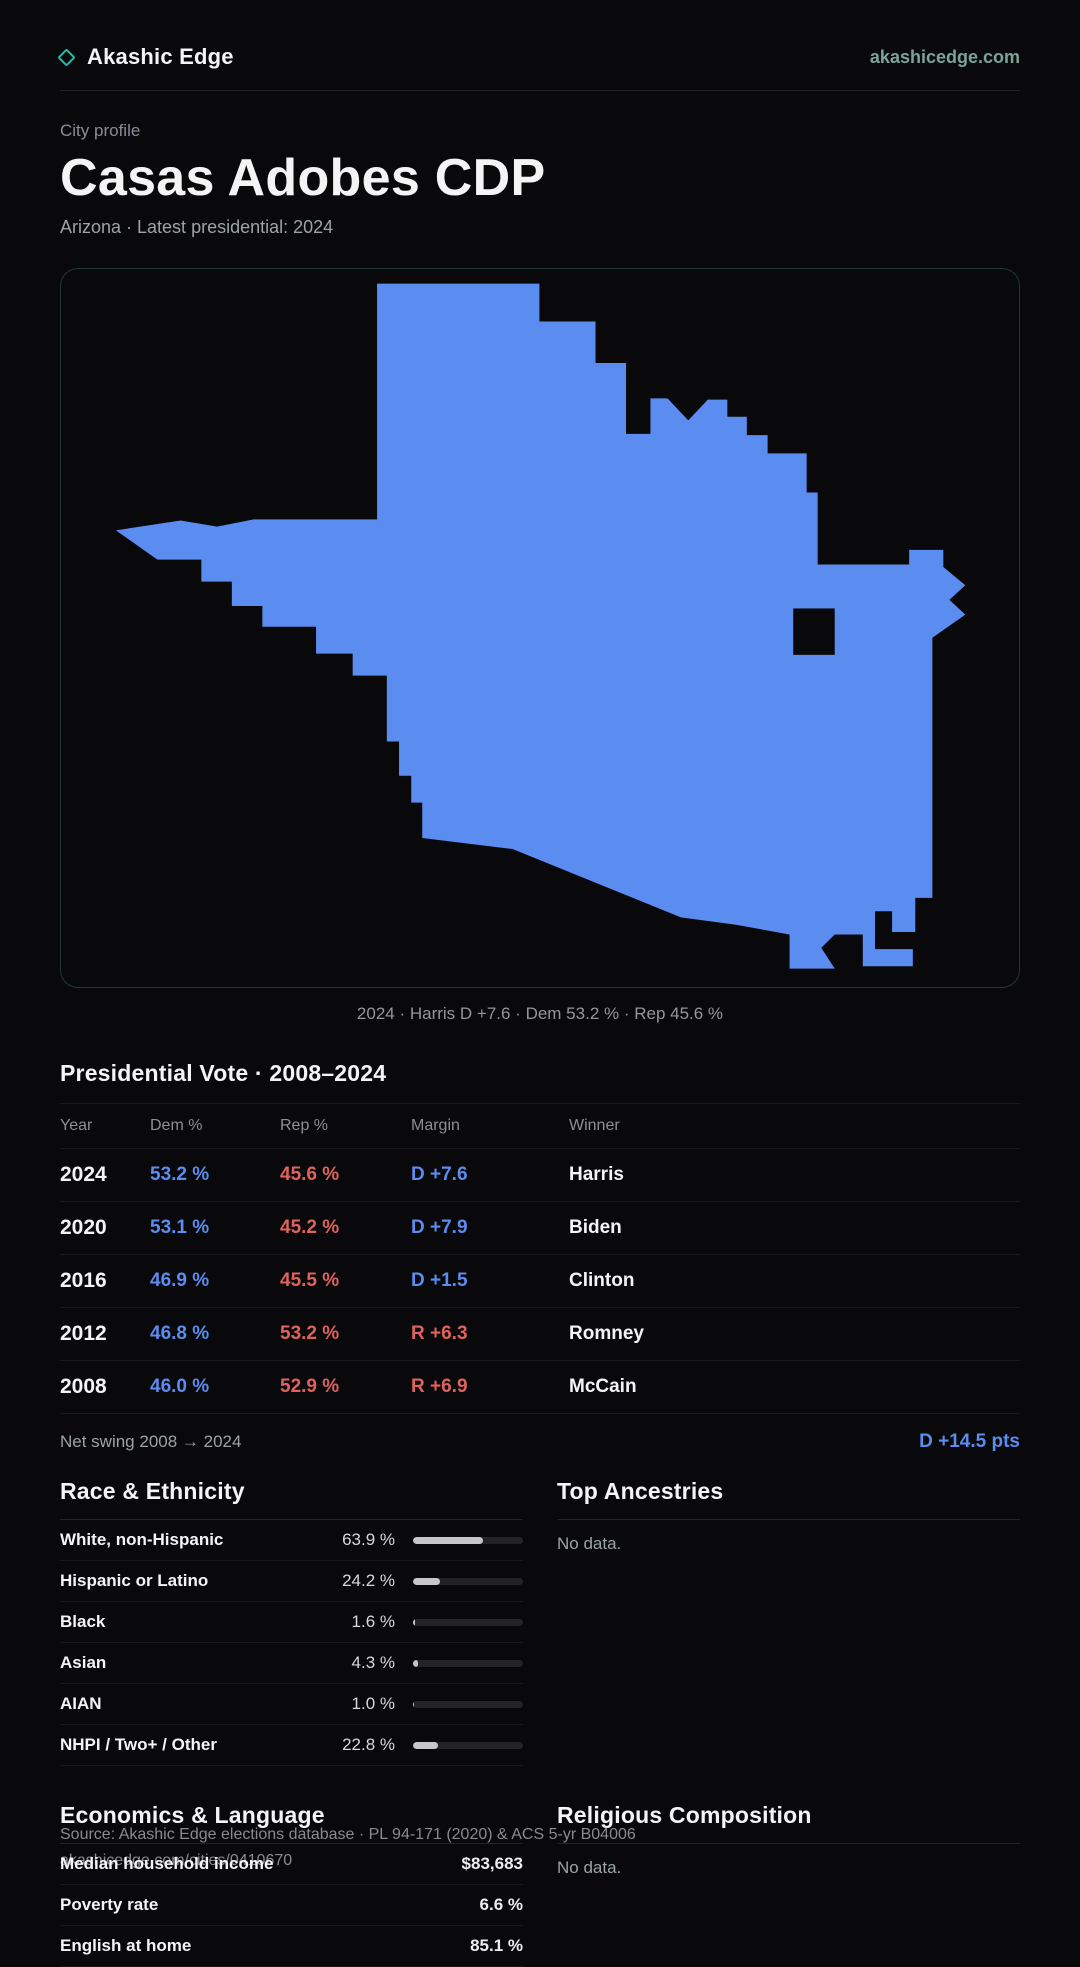  What do you see at coordinates (83, 1387) in the screenshot?
I see `year-cell: 2008` at bounding box center [83, 1387].